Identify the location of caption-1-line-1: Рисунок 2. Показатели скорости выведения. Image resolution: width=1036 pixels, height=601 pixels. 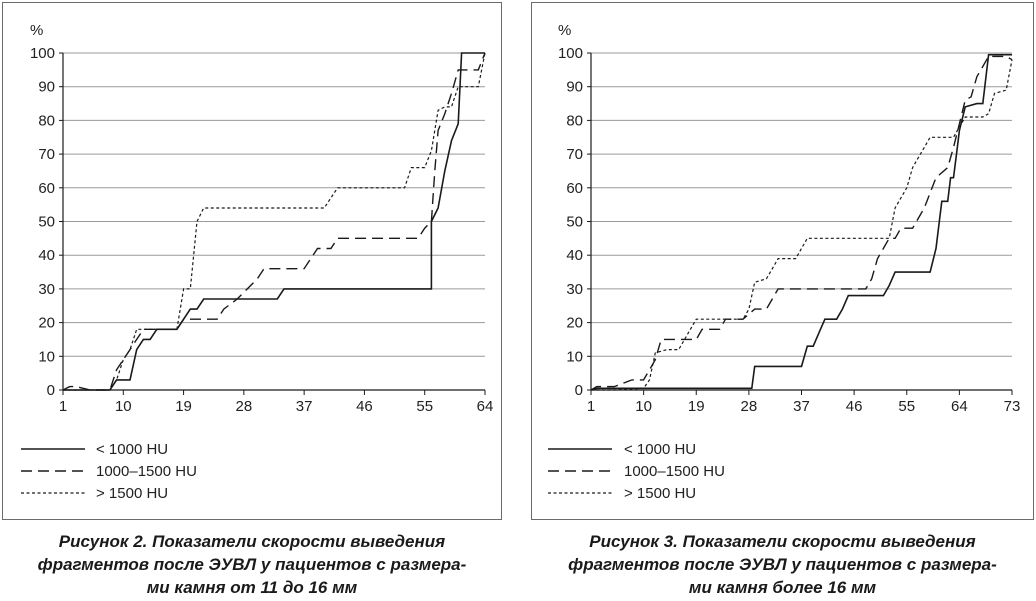
(252, 541).